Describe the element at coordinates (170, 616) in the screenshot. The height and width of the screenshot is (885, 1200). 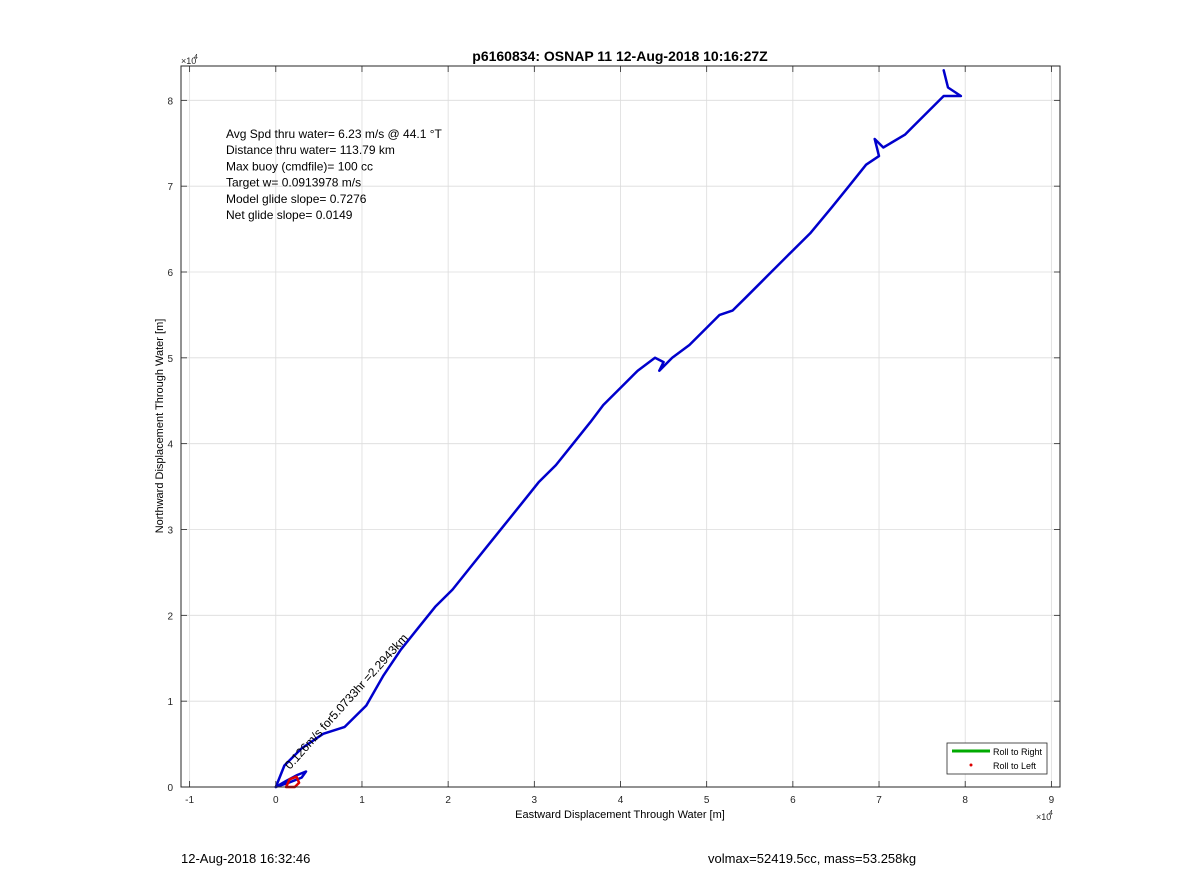
I see `y-tick-label: 2` at that location.